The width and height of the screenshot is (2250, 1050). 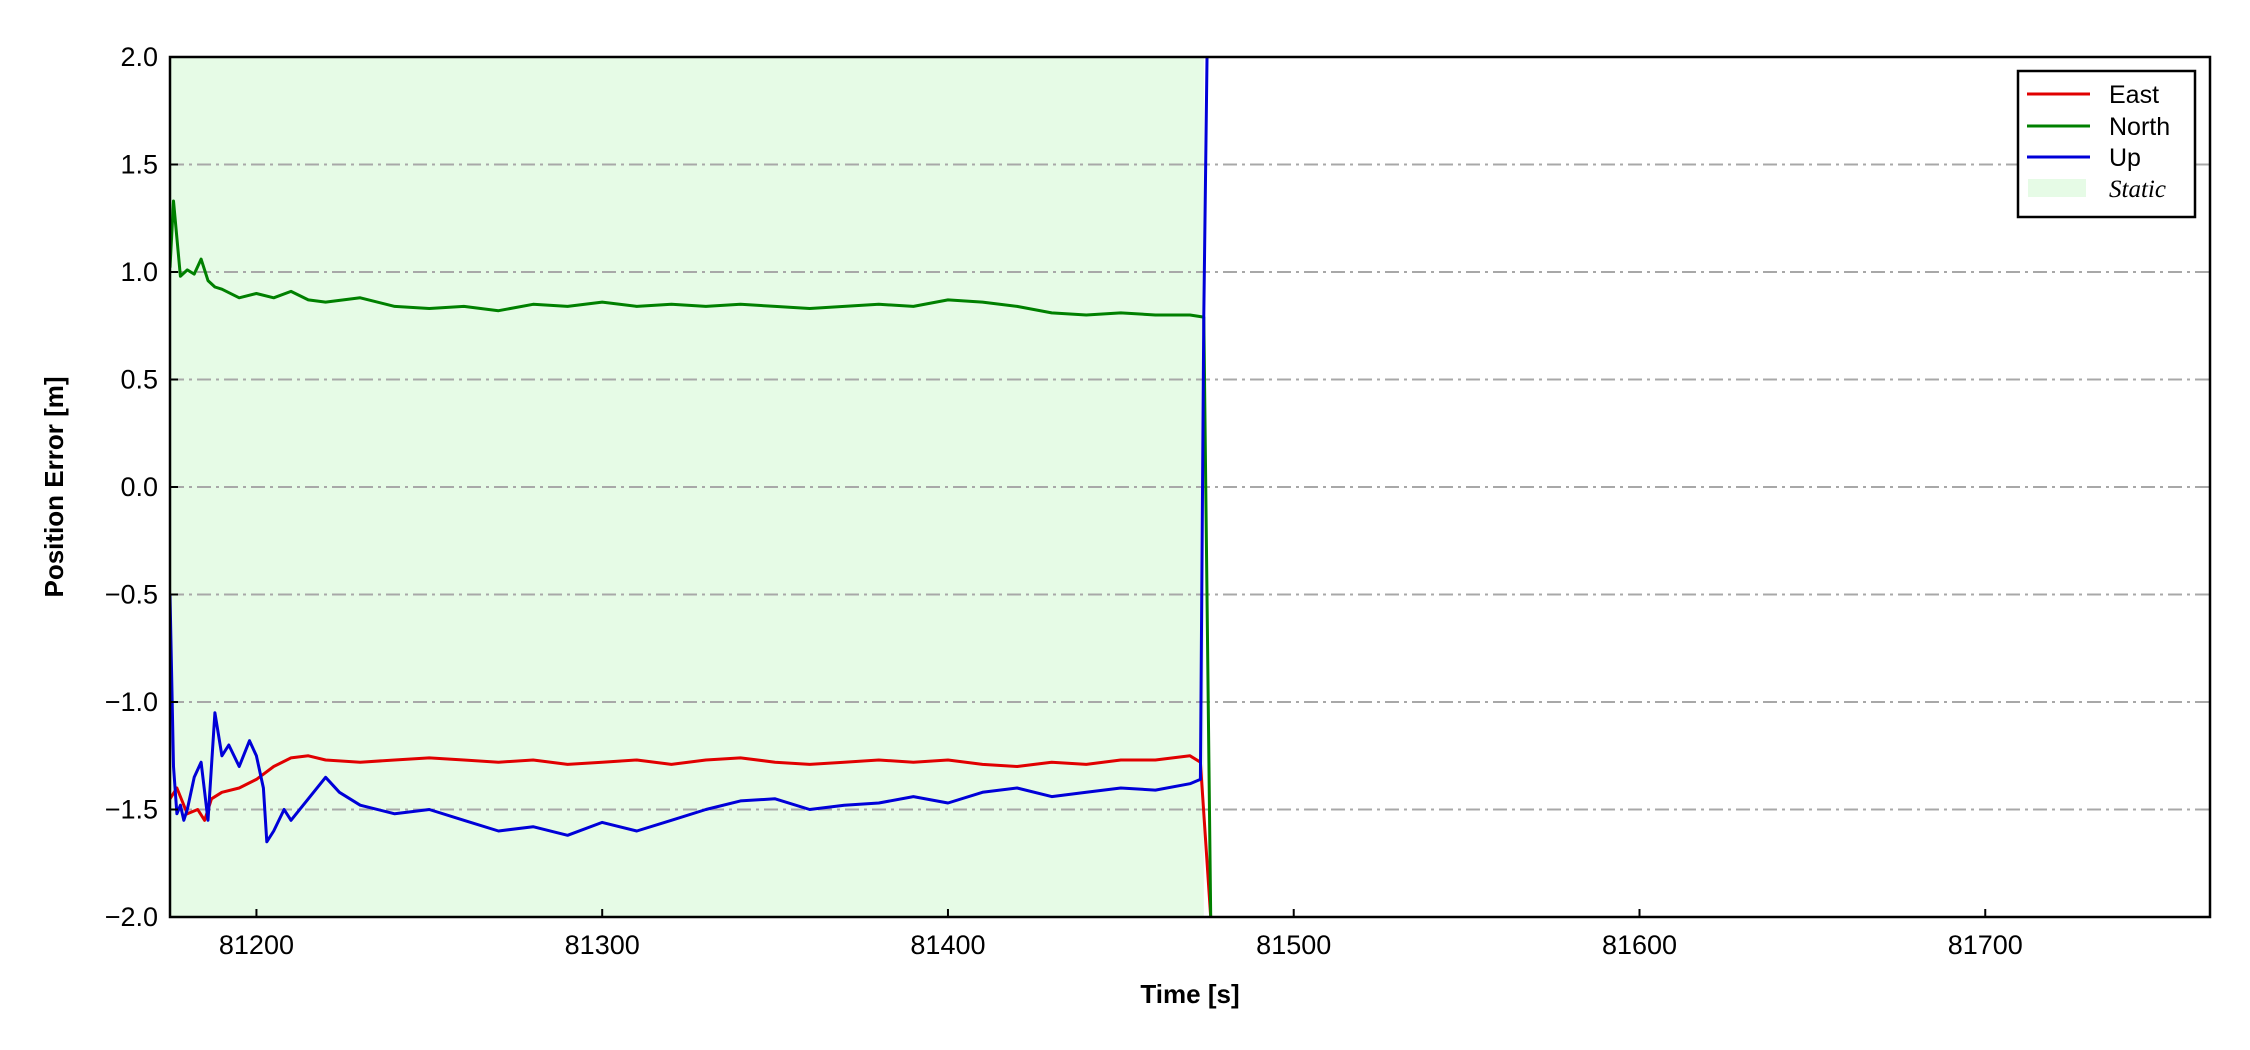 I want to click on y-tick-label: −2.0, so click(x=131, y=917).